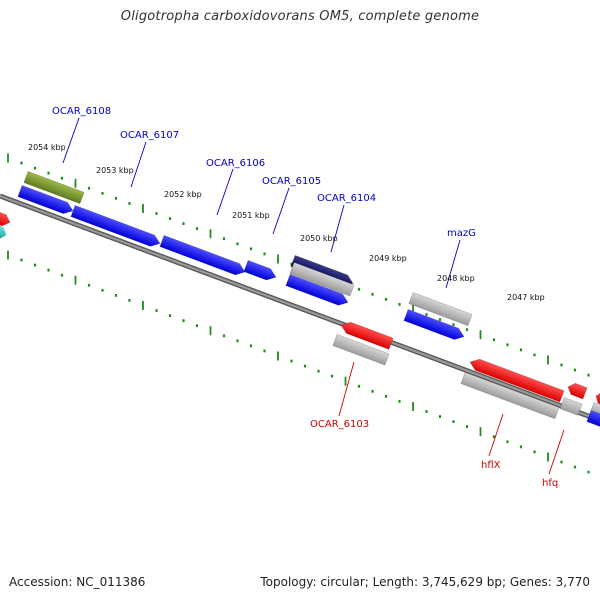 This screenshot has width=600, height=600. I want to click on cds-gray-right, so click(594, 411).